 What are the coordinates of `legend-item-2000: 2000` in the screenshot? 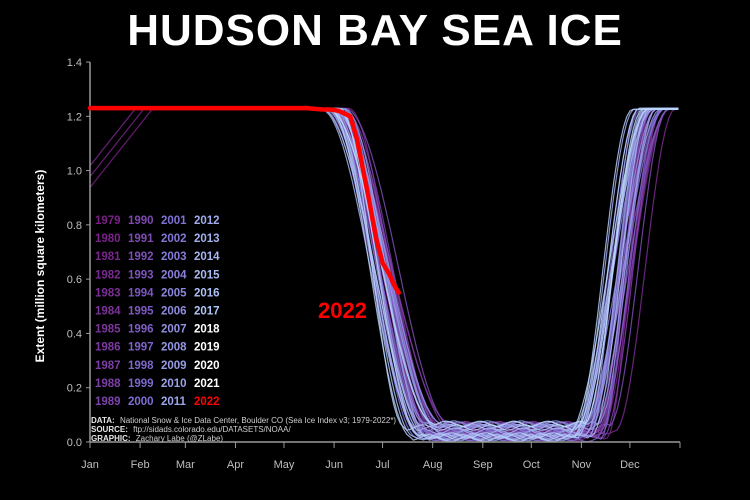 It's located at (141, 402).